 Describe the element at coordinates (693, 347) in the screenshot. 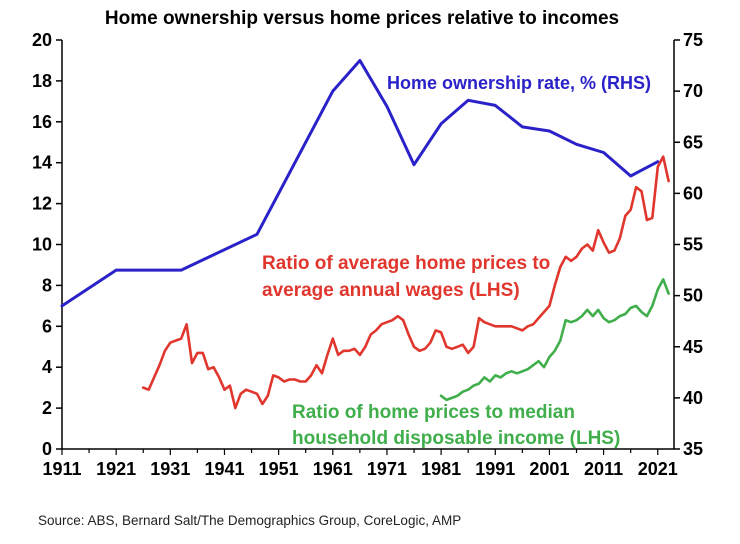

I see `right-tick-label: 45` at that location.